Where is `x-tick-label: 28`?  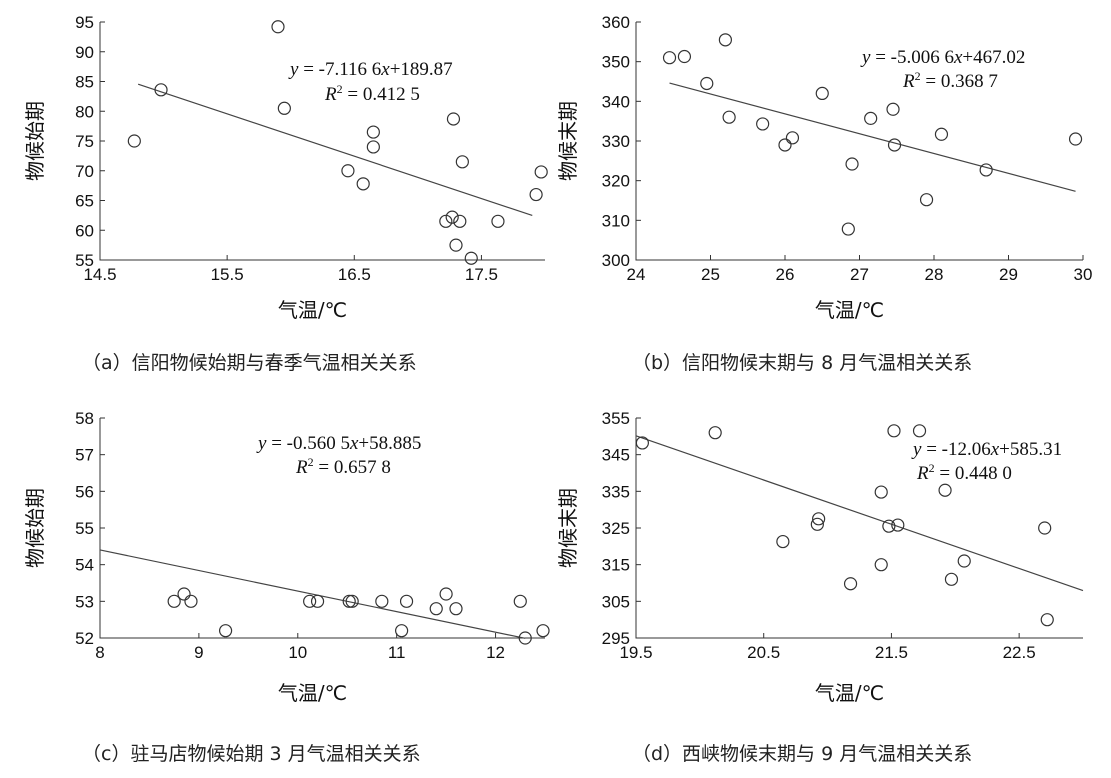 x-tick-label: 28 is located at coordinates (934, 274).